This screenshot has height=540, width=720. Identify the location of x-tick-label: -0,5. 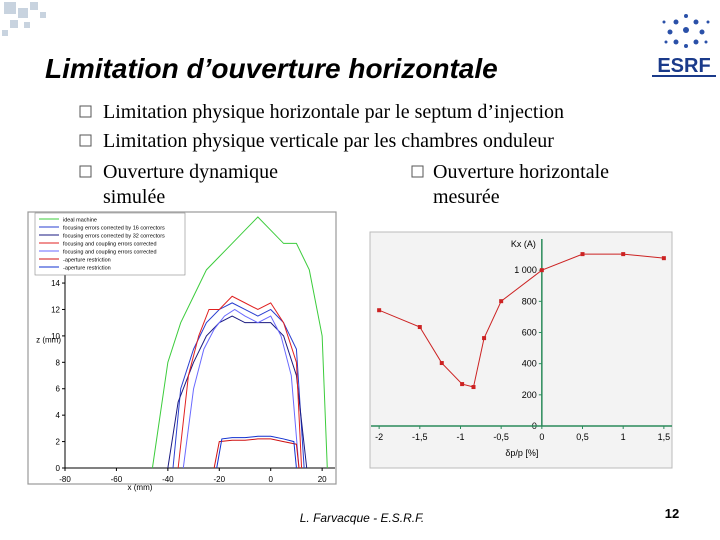
(501, 437).